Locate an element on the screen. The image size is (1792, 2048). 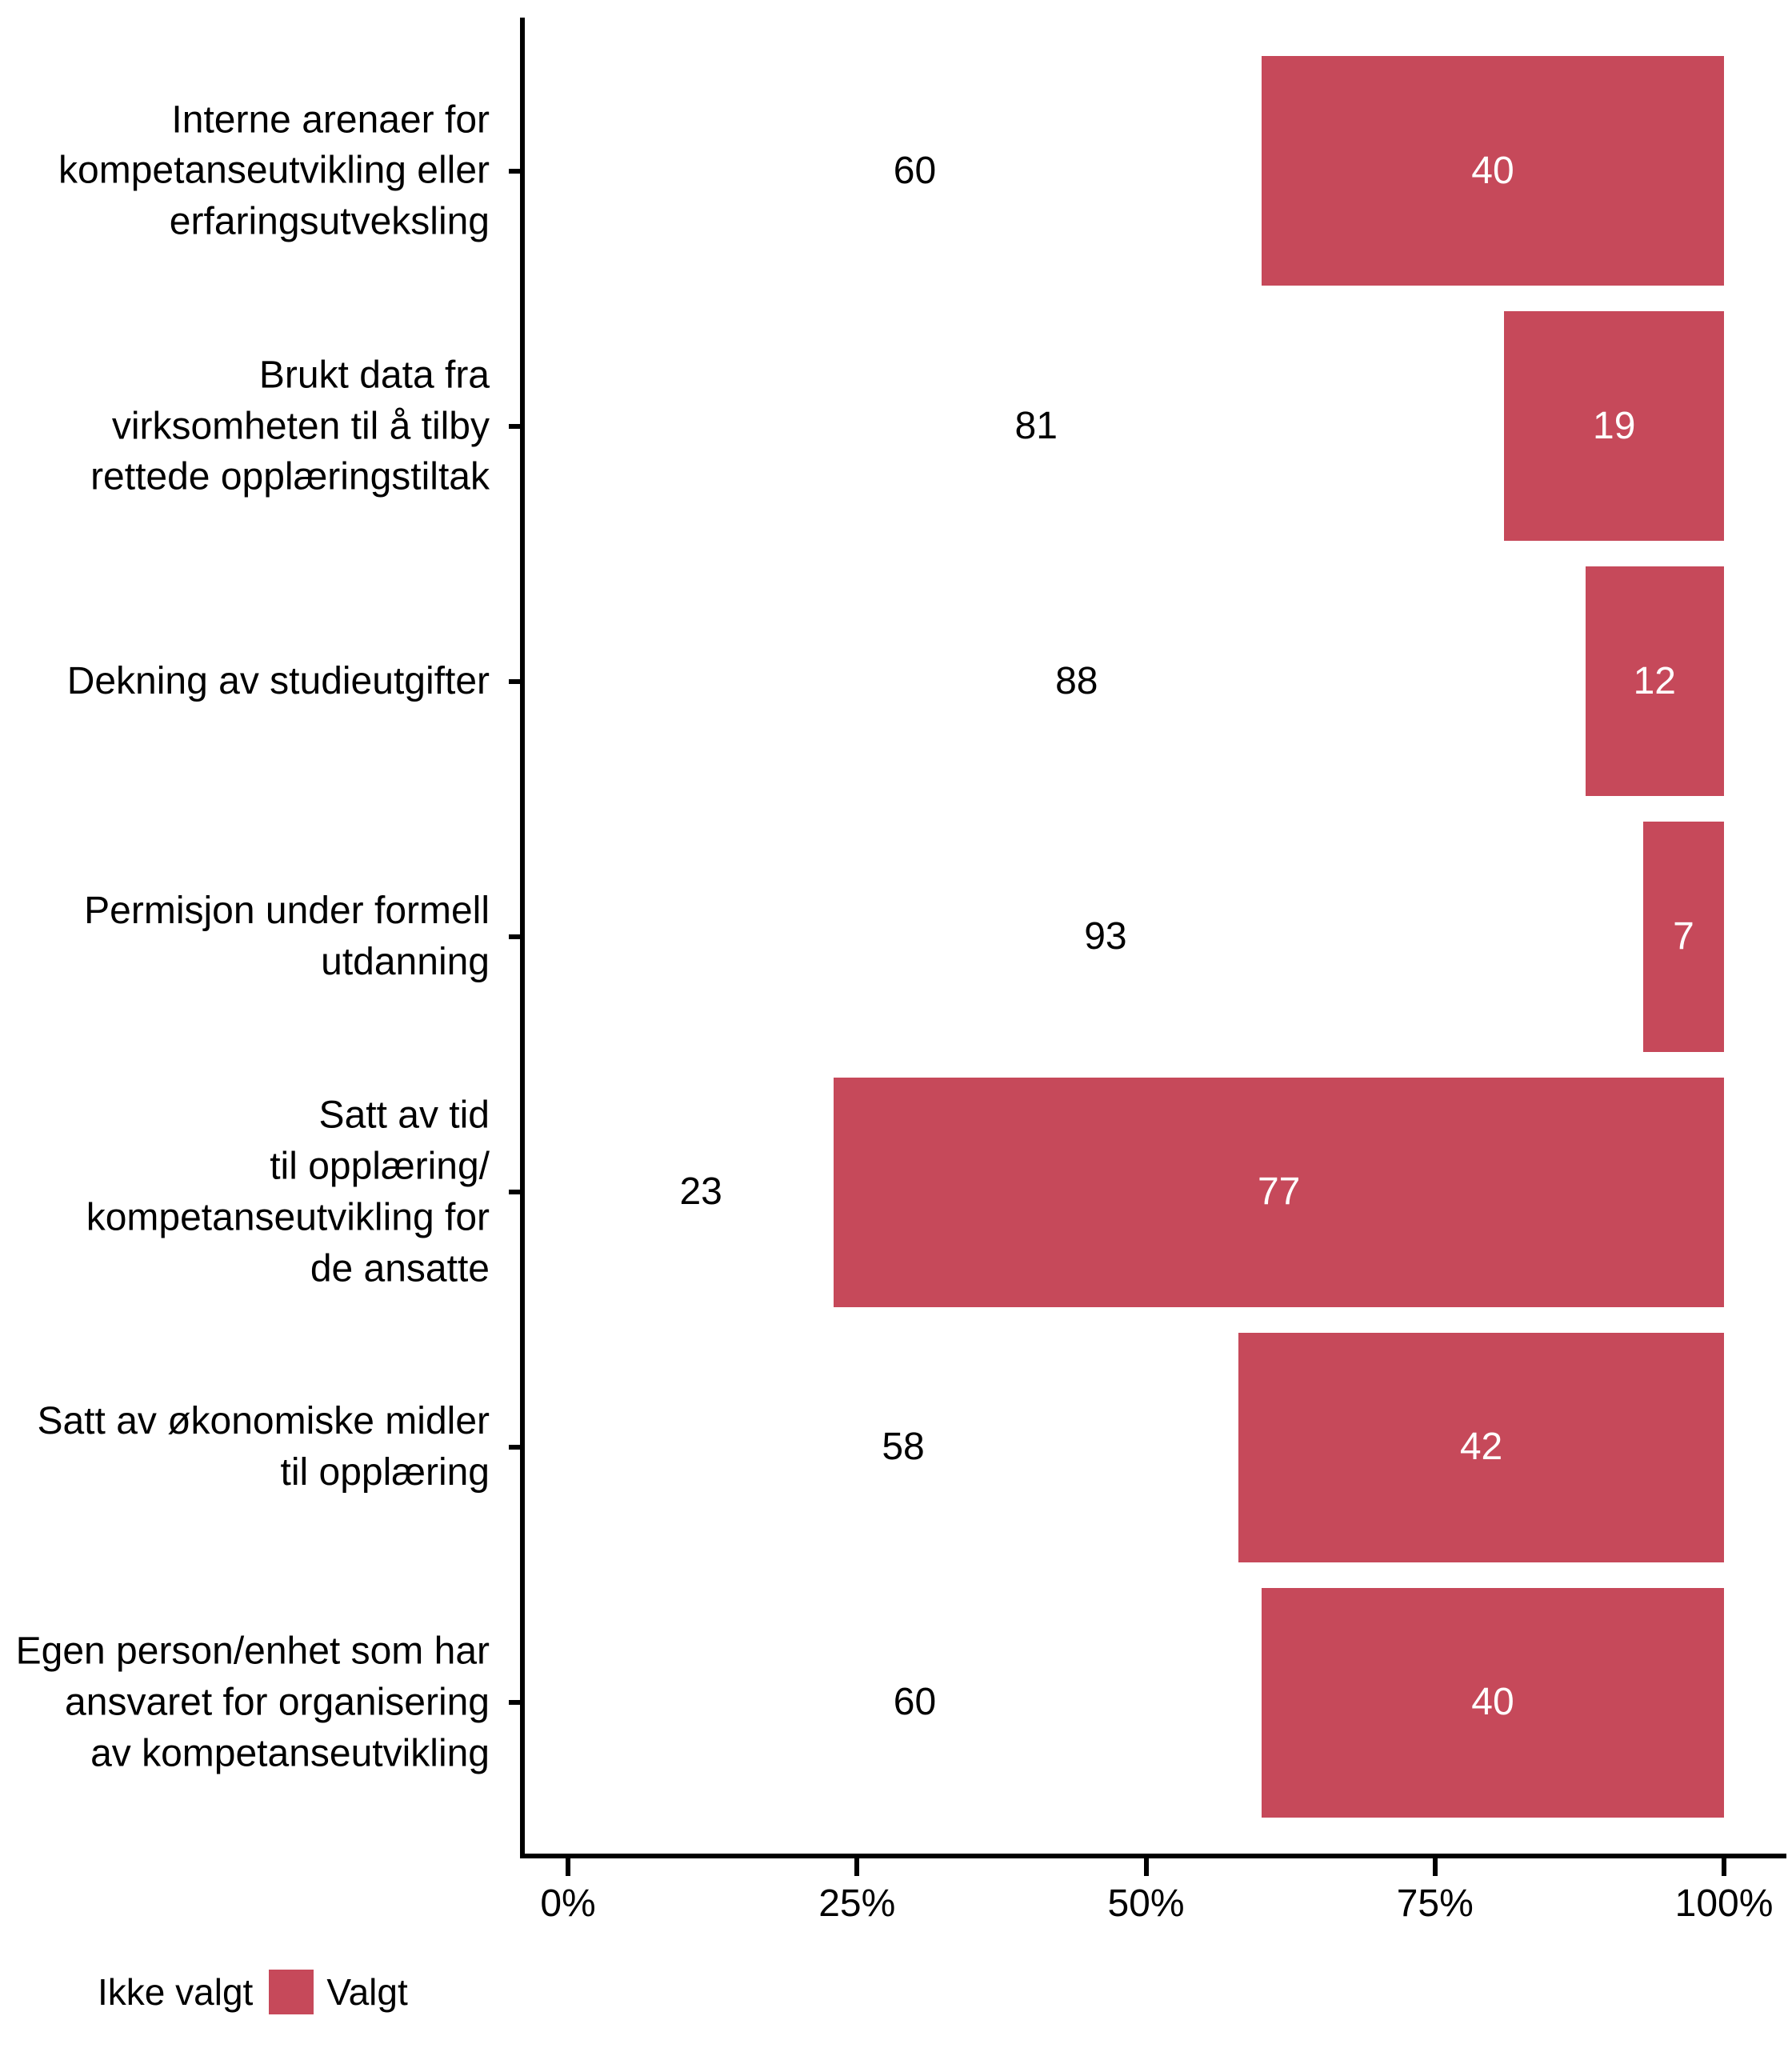
value-label-ikke-valgt: 23 is located at coordinates (700, 1192).